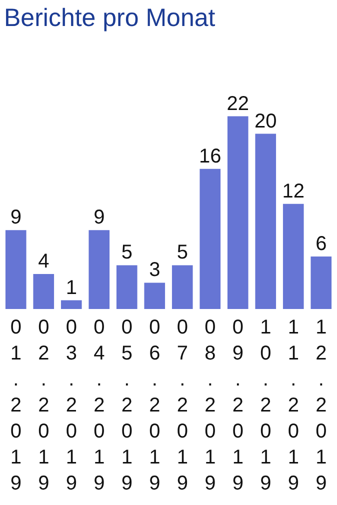 This screenshot has height=505, width=337. Describe the element at coordinates (16, 405) in the screenshot. I see `x-tick-label: 01.2019` at that location.